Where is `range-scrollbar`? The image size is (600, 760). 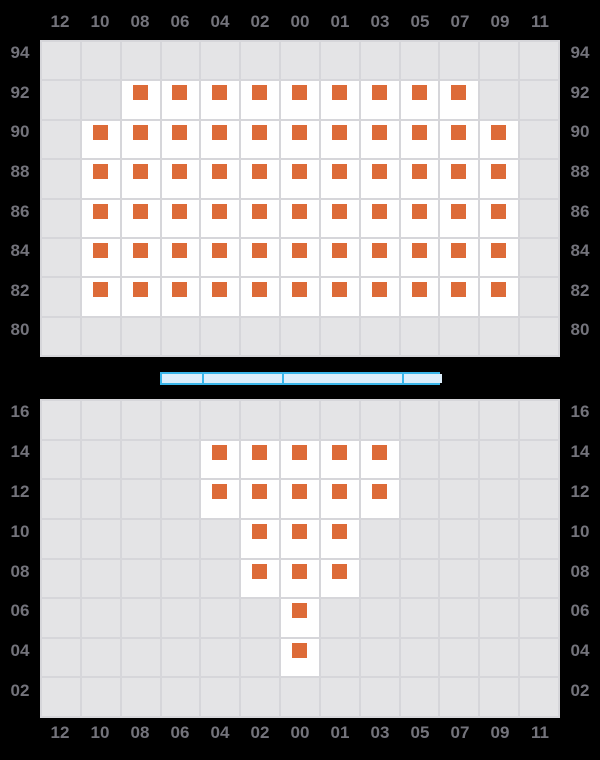
range-scrollbar is located at coordinates (301, 378).